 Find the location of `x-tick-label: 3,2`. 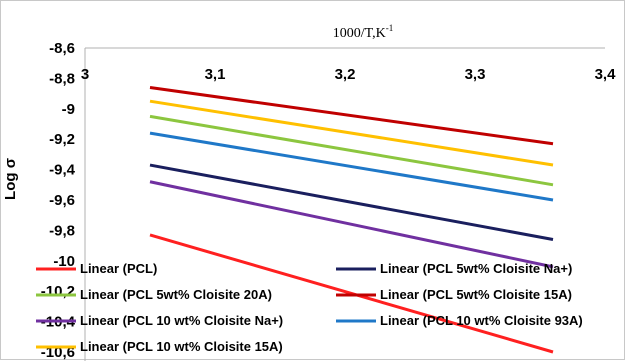

x-tick-label: 3,2 is located at coordinates (345, 74).